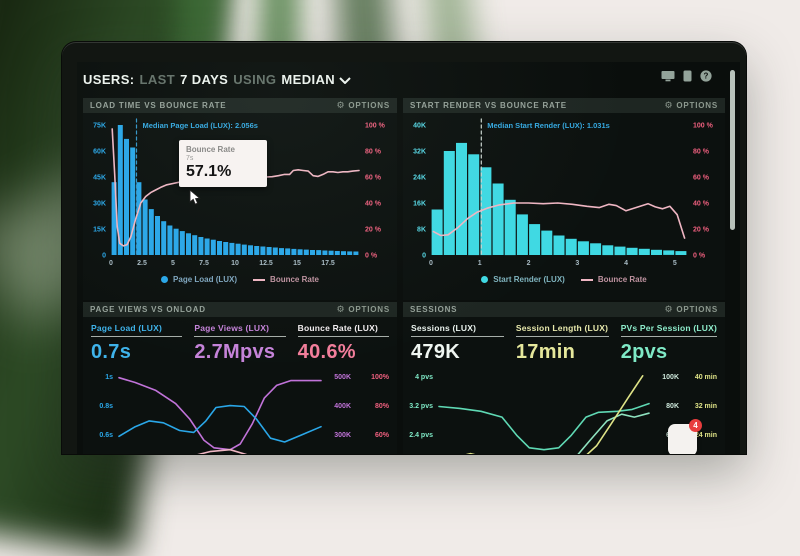 Image resolution: width=800 pixels, height=556 pixels. What do you see at coordinates (421, 406) in the screenshot?
I see `svg-text: 3.2 pvs` at bounding box center [421, 406].